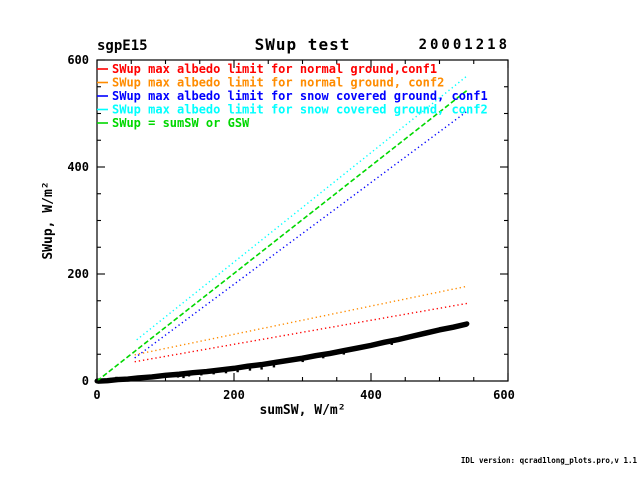 The image size is (640, 480). Describe the element at coordinates (548, 461) in the screenshot. I see `footer-idl-version: IDL version: qcrad1long_plots.pro,v 1.1` at that location.